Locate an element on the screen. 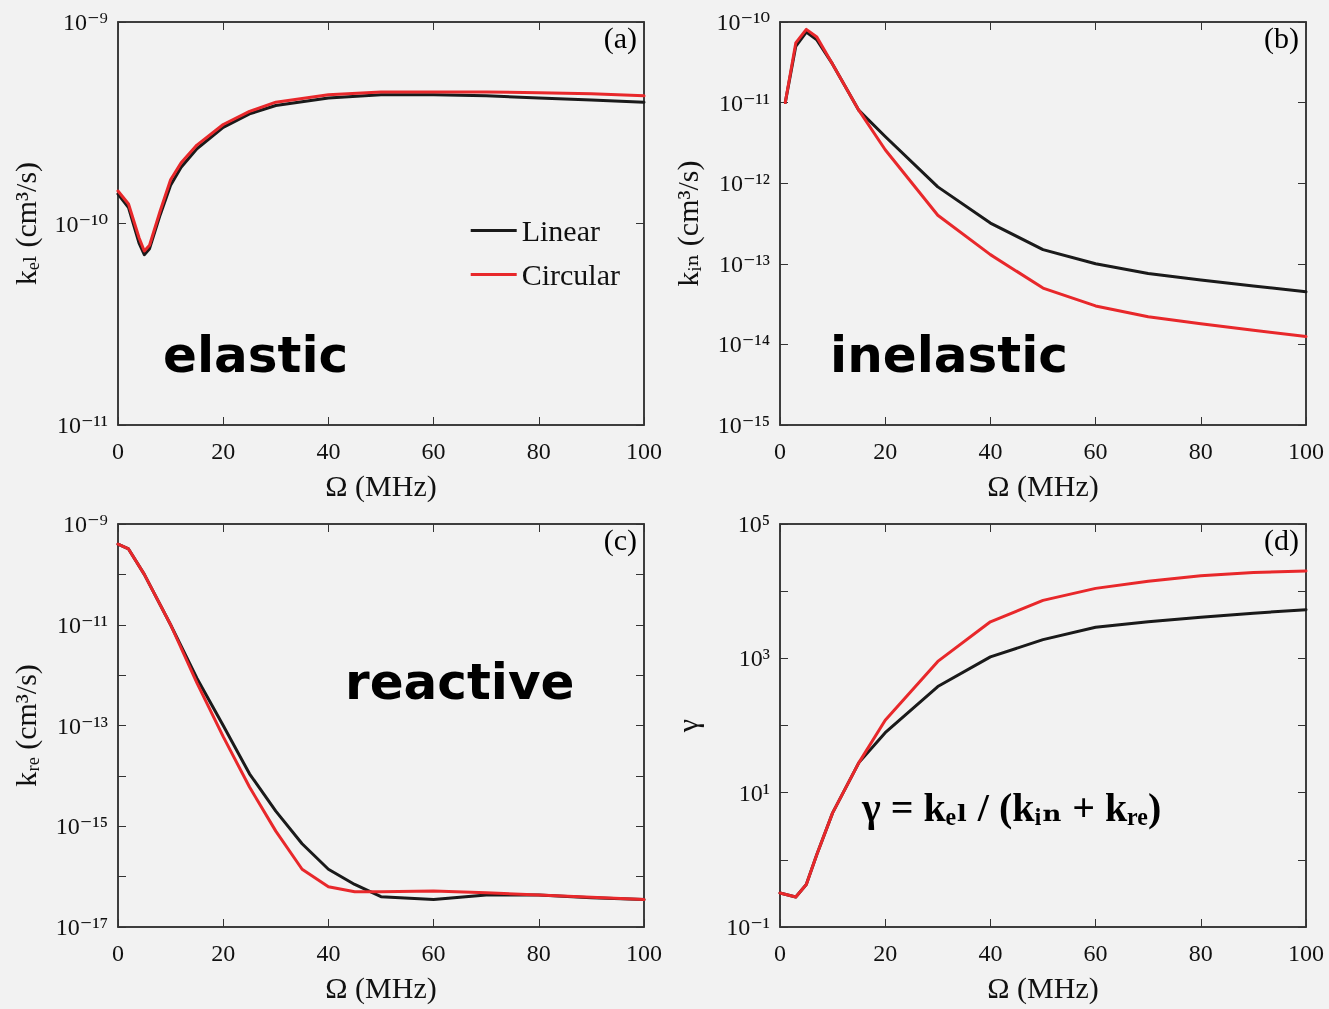 This screenshot has height=1009, width=1329. annotation: inelastic is located at coordinates (949, 355).